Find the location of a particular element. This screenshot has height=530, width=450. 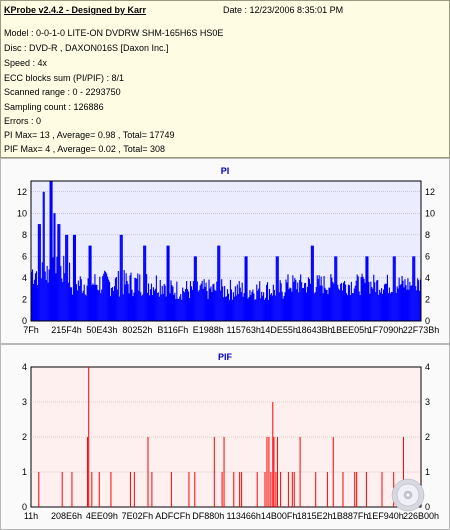

y-tick-label-right: 12 is located at coordinates (430, 192).